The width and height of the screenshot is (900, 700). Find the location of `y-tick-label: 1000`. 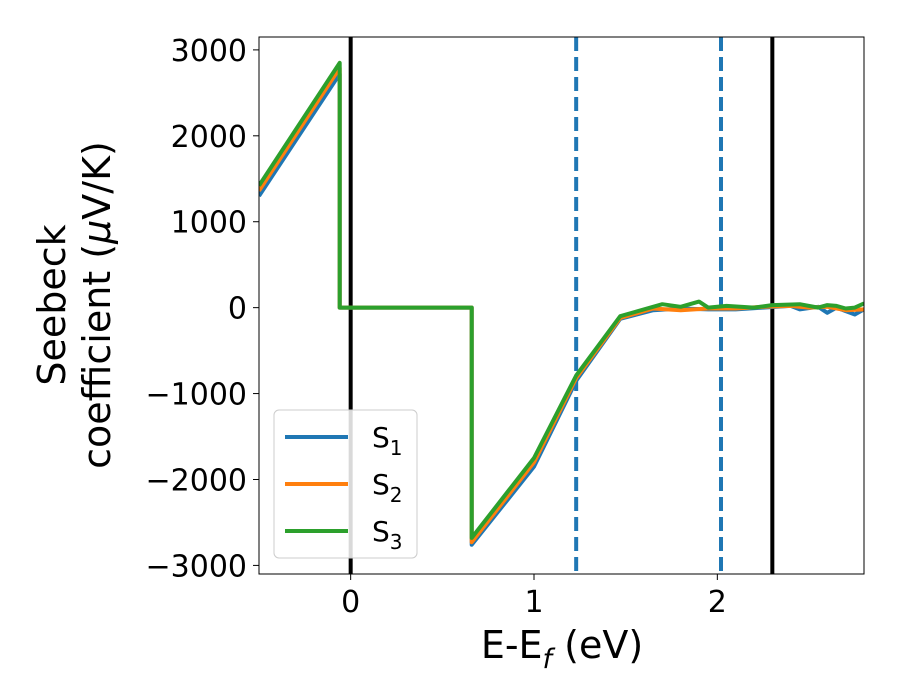

y-tick-label: 1000 is located at coordinates (209, 223).